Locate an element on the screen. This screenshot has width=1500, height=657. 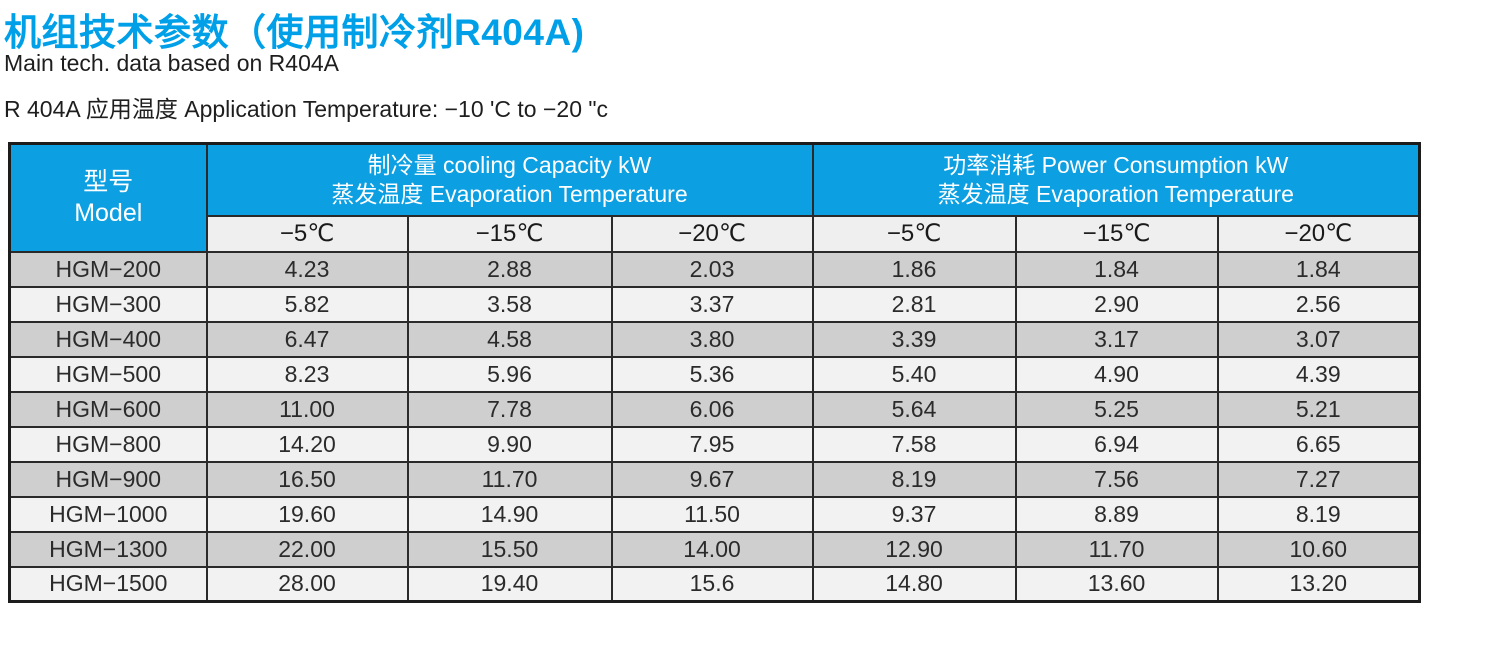
cooling-value-cell: 19.40 is located at coordinates (509, 584).